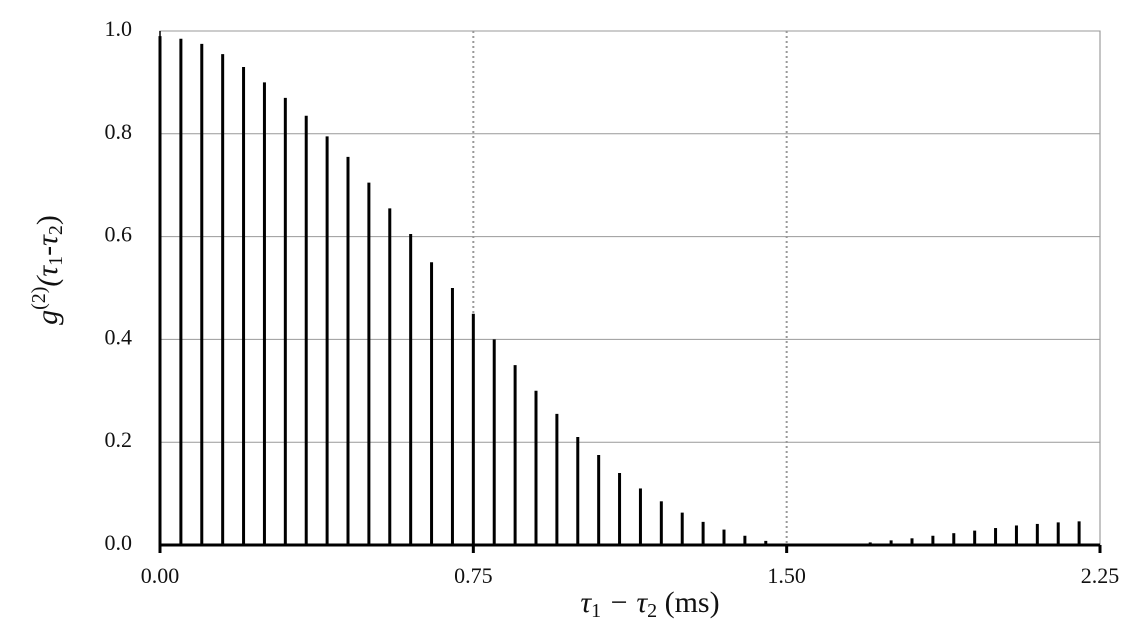 This screenshot has width=1134, height=638. What do you see at coordinates (119, 234) in the screenshot?
I see `y-tick-label: 0.6` at bounding box center [119, 234].